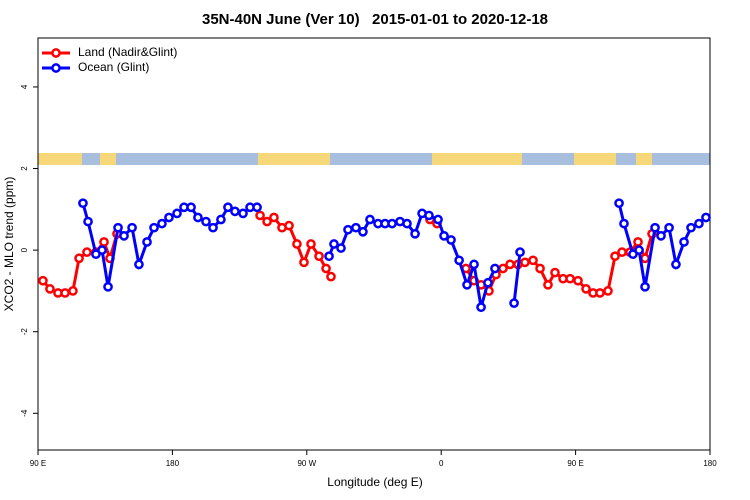 The height and width of the screenshot is (500, 750). Describe the element at coordinates (24, 249) in the screenshot. I see `y-tick-label: 0` at that location.